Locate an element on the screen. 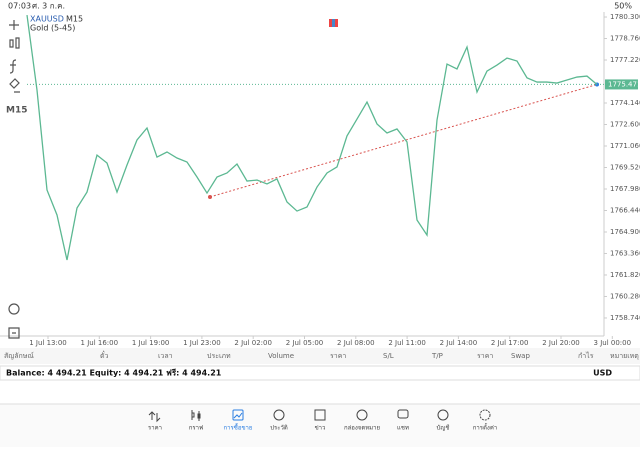  nav-label: กล่องจดหมาย is located at coordinates (362, 428).